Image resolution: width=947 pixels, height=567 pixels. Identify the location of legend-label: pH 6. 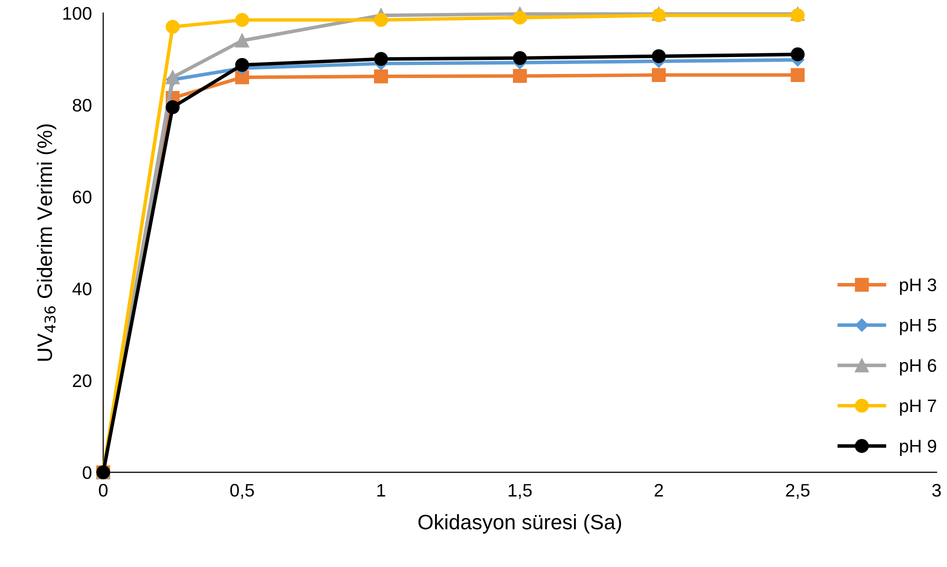
(918, 367).